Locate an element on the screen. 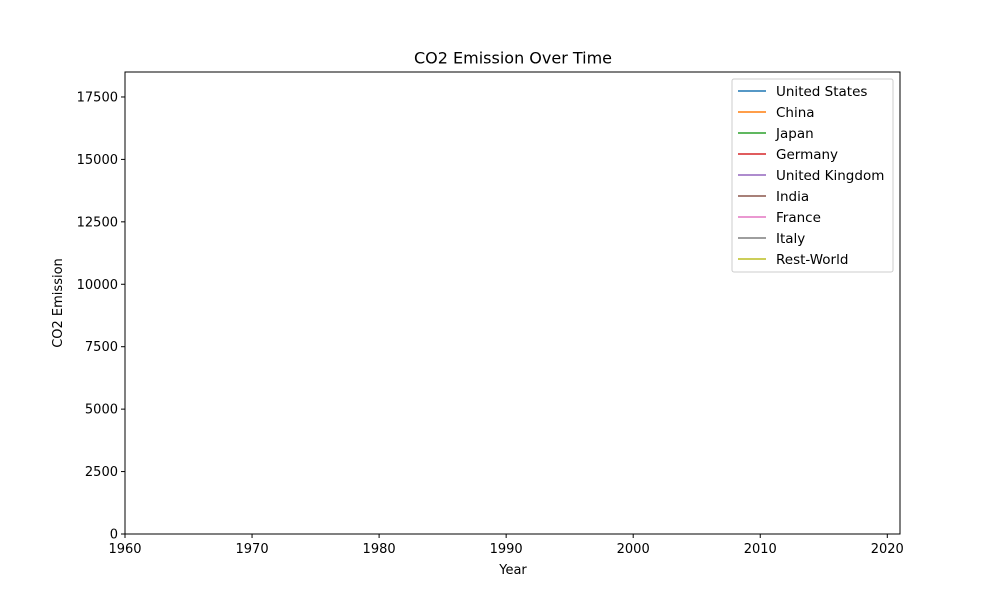 This screenshot has width=1000, height=600. y-tick-label: 17500 is located at coordinates (97, 97).